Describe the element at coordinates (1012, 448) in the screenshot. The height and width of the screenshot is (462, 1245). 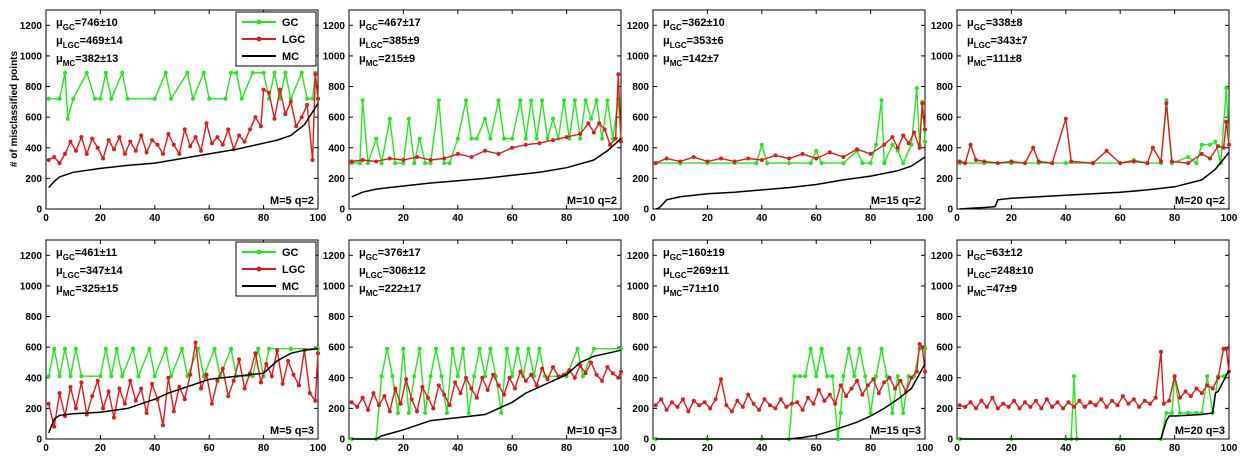
I see `x-tick-label: 20` at that location.